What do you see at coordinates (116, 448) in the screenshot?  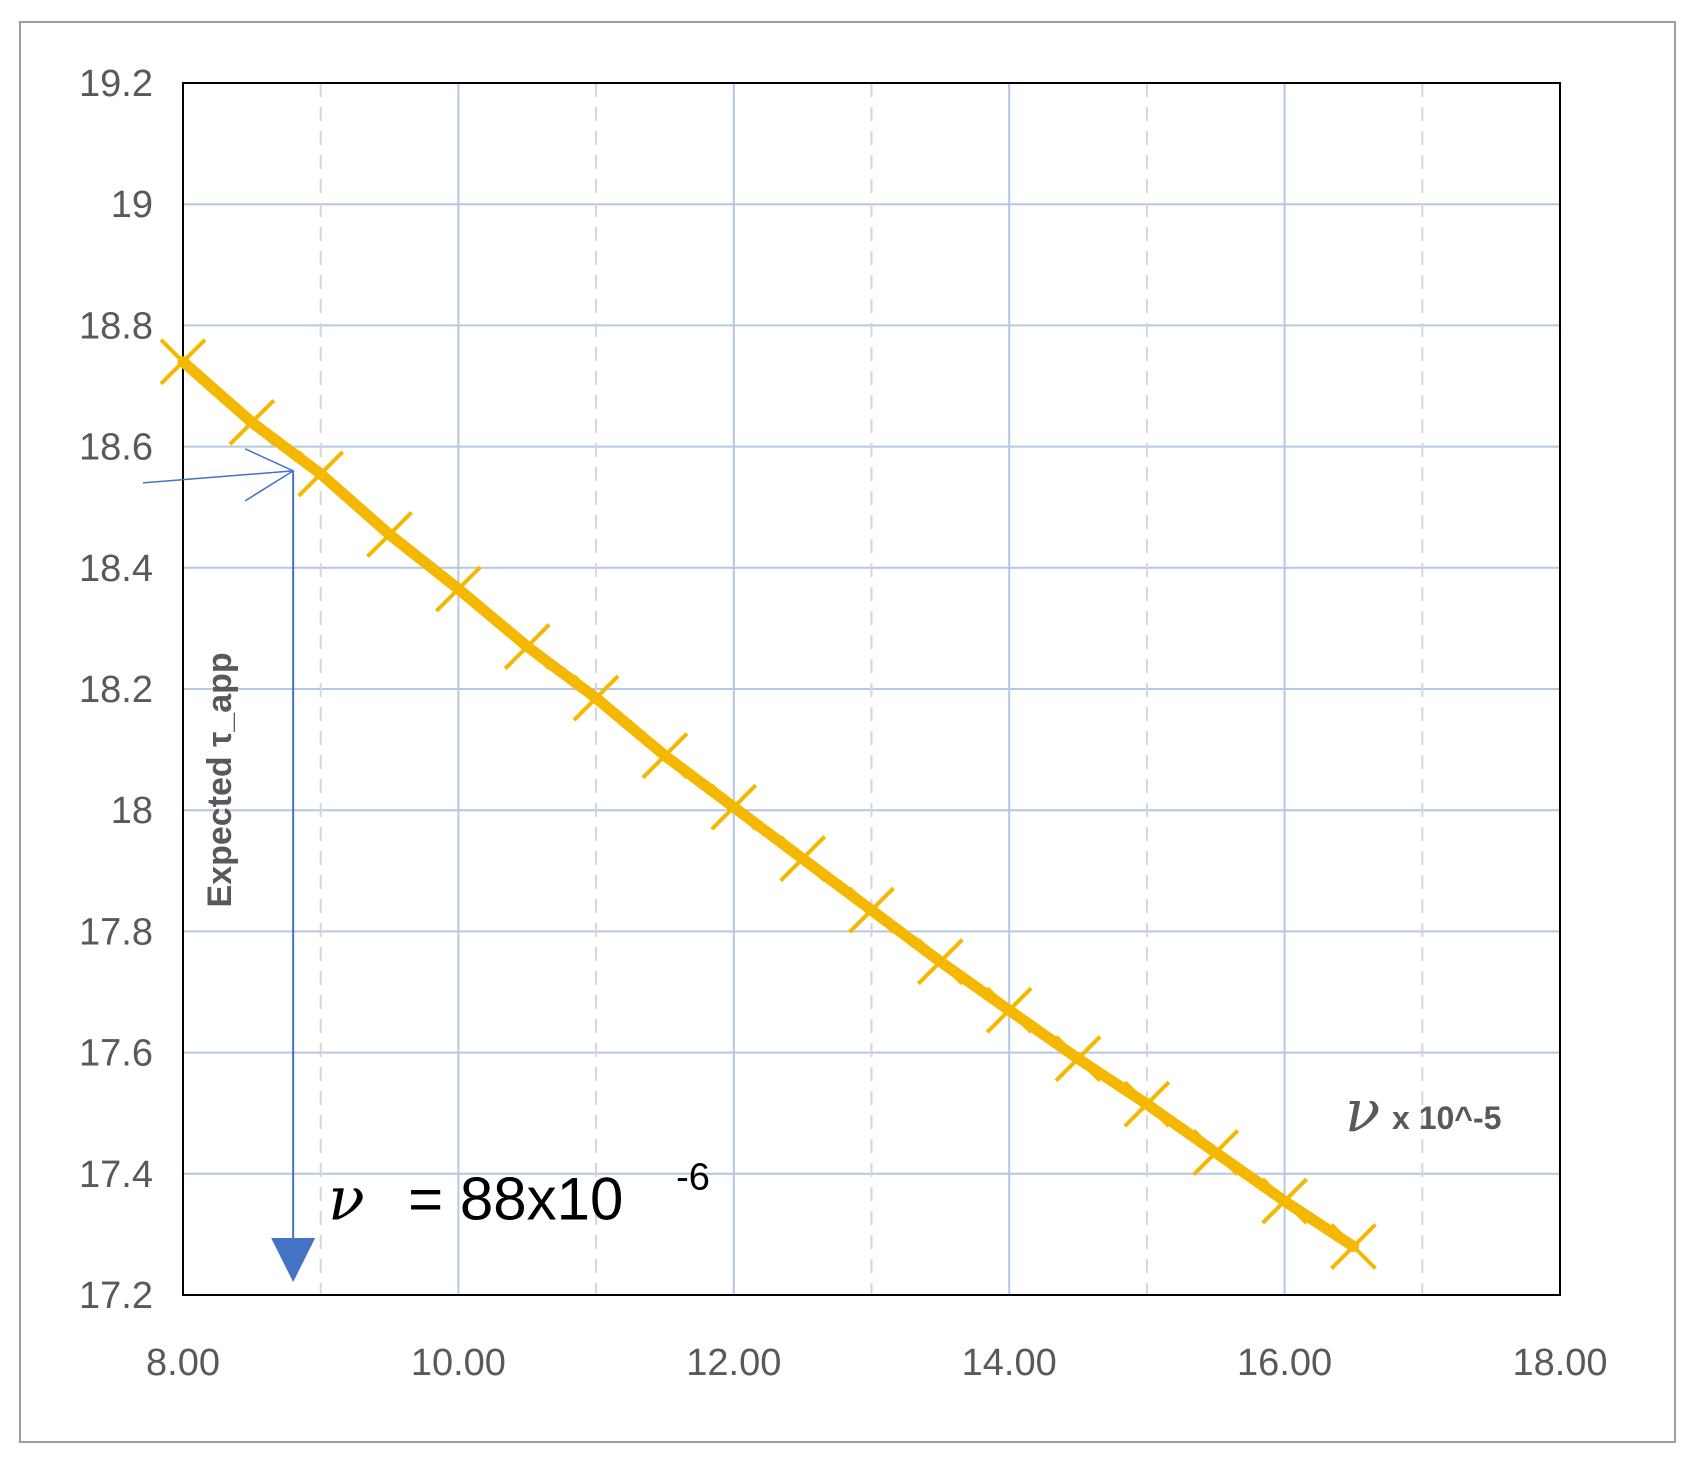 I see `y-tick-label: 18.6` at bounding box center [116, 448].